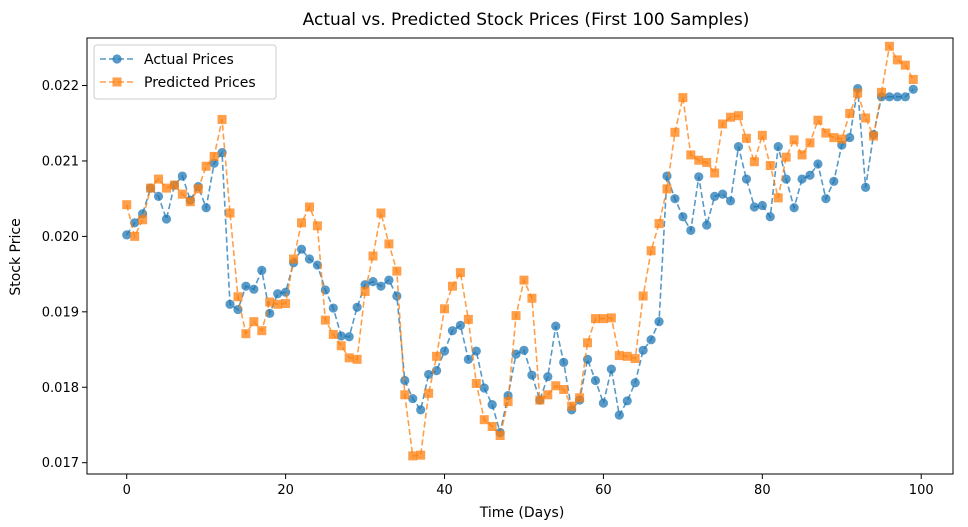  I want to click on x-tick-label: 40, so click(444, 490).